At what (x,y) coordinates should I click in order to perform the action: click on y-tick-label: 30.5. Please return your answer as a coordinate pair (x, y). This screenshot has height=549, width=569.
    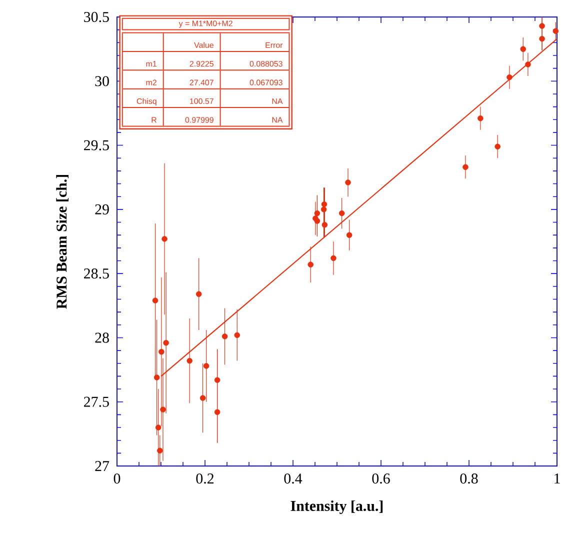
    Looking at the image, I should click on (96, 17).